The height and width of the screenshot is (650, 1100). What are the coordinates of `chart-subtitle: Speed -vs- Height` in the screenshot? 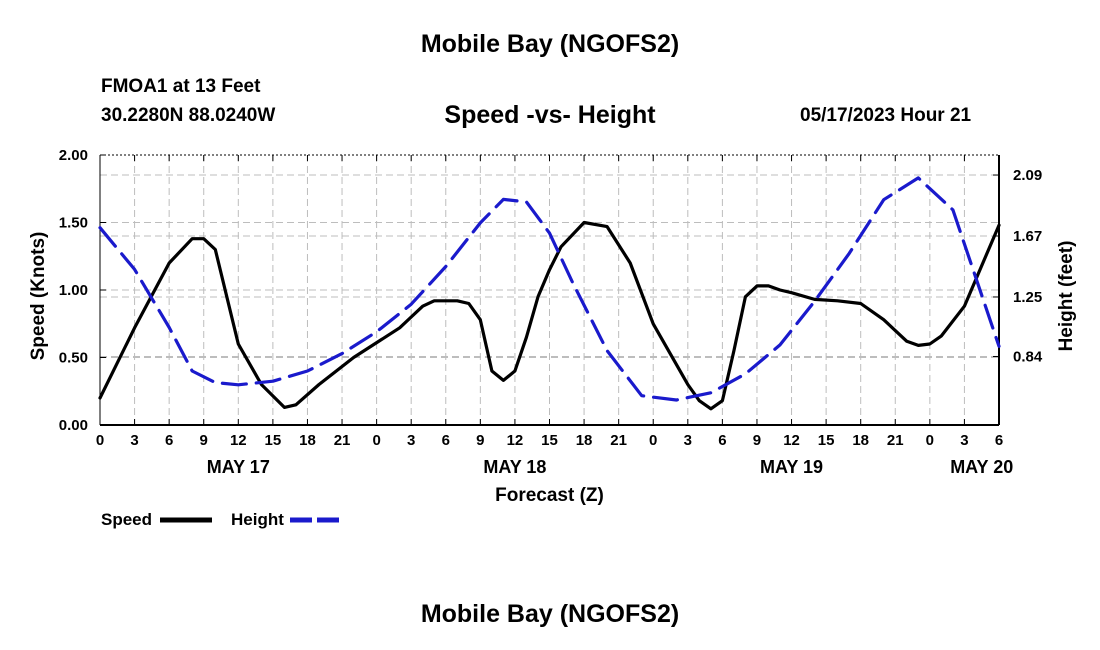 It's located at (550, 115).